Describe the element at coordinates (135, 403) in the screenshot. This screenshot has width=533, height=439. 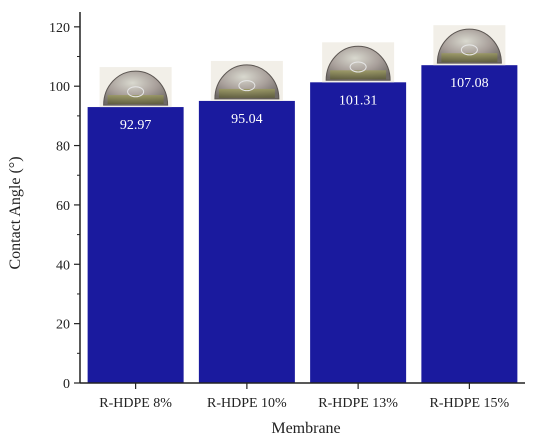
I see `x-tick-label: R-HDPE 8%` at that location.